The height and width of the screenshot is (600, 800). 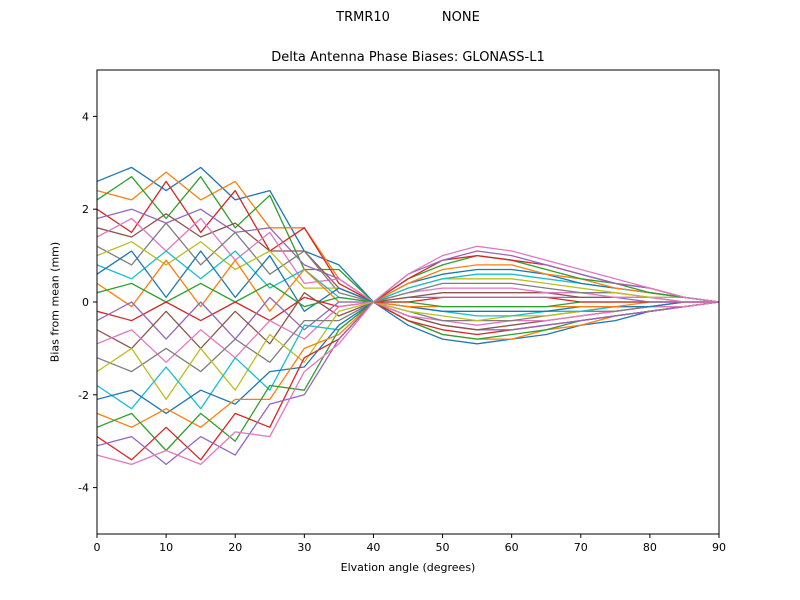 What do you see at coordinates (408, 567) in the screenshot?
I see `x-axis-label: Elvation angle (degrees)` at bounding box center [408, 567].